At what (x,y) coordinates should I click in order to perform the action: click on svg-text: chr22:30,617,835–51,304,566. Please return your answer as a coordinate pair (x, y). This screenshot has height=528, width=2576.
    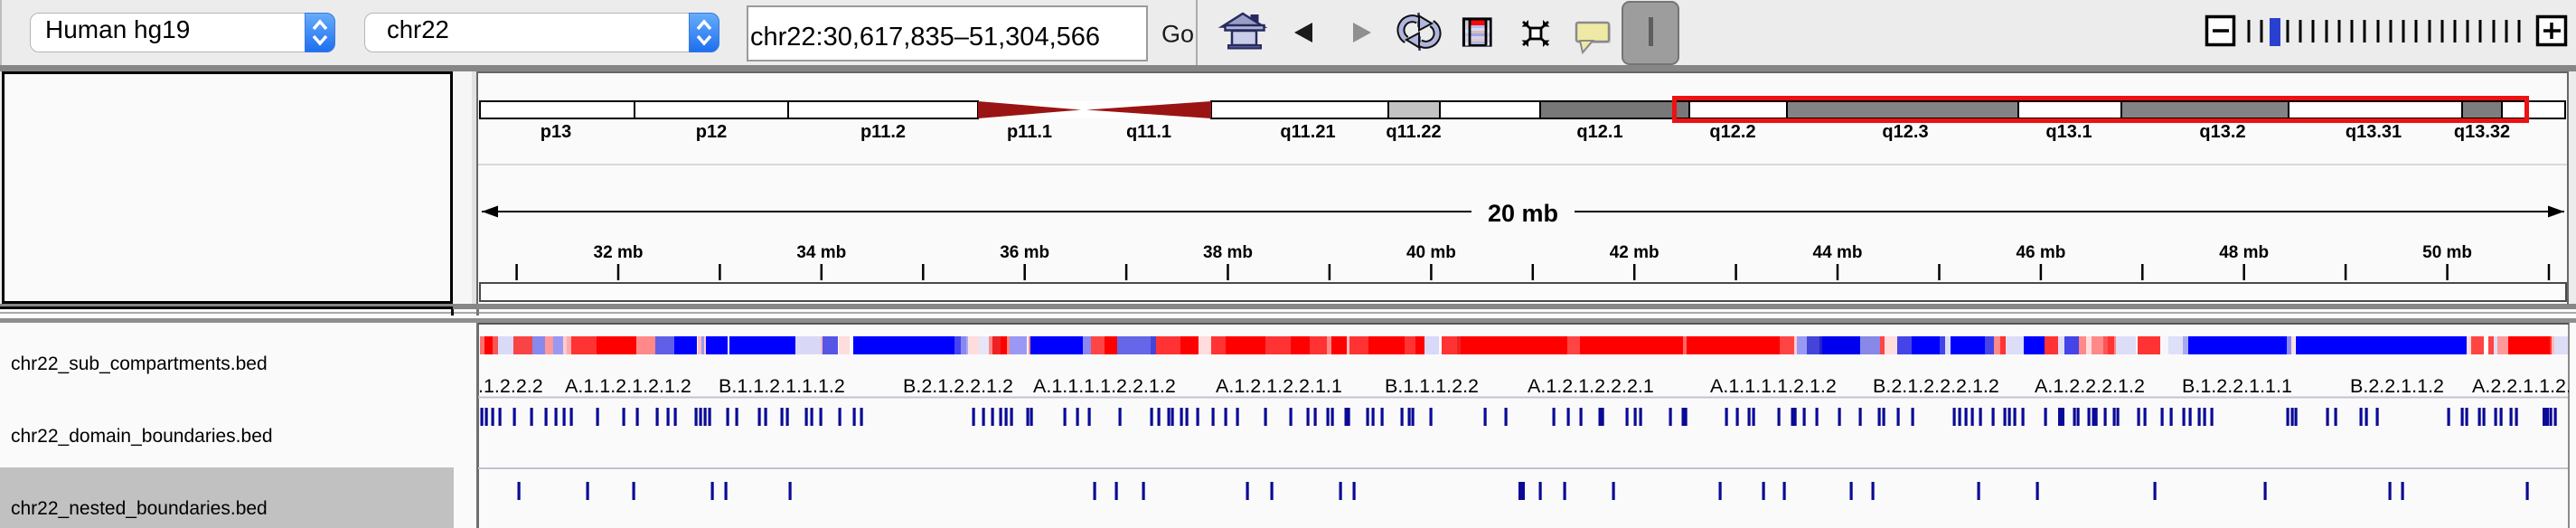
    Looking at the image, I should click on (925, 37).